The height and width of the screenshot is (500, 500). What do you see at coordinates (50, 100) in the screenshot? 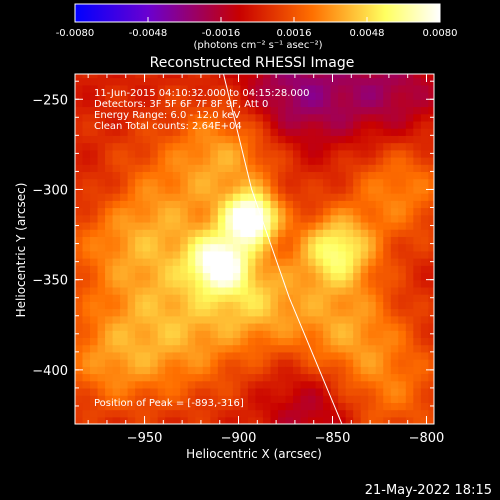
I see `y-tick-label: −250` at bounding box center [50, 100].